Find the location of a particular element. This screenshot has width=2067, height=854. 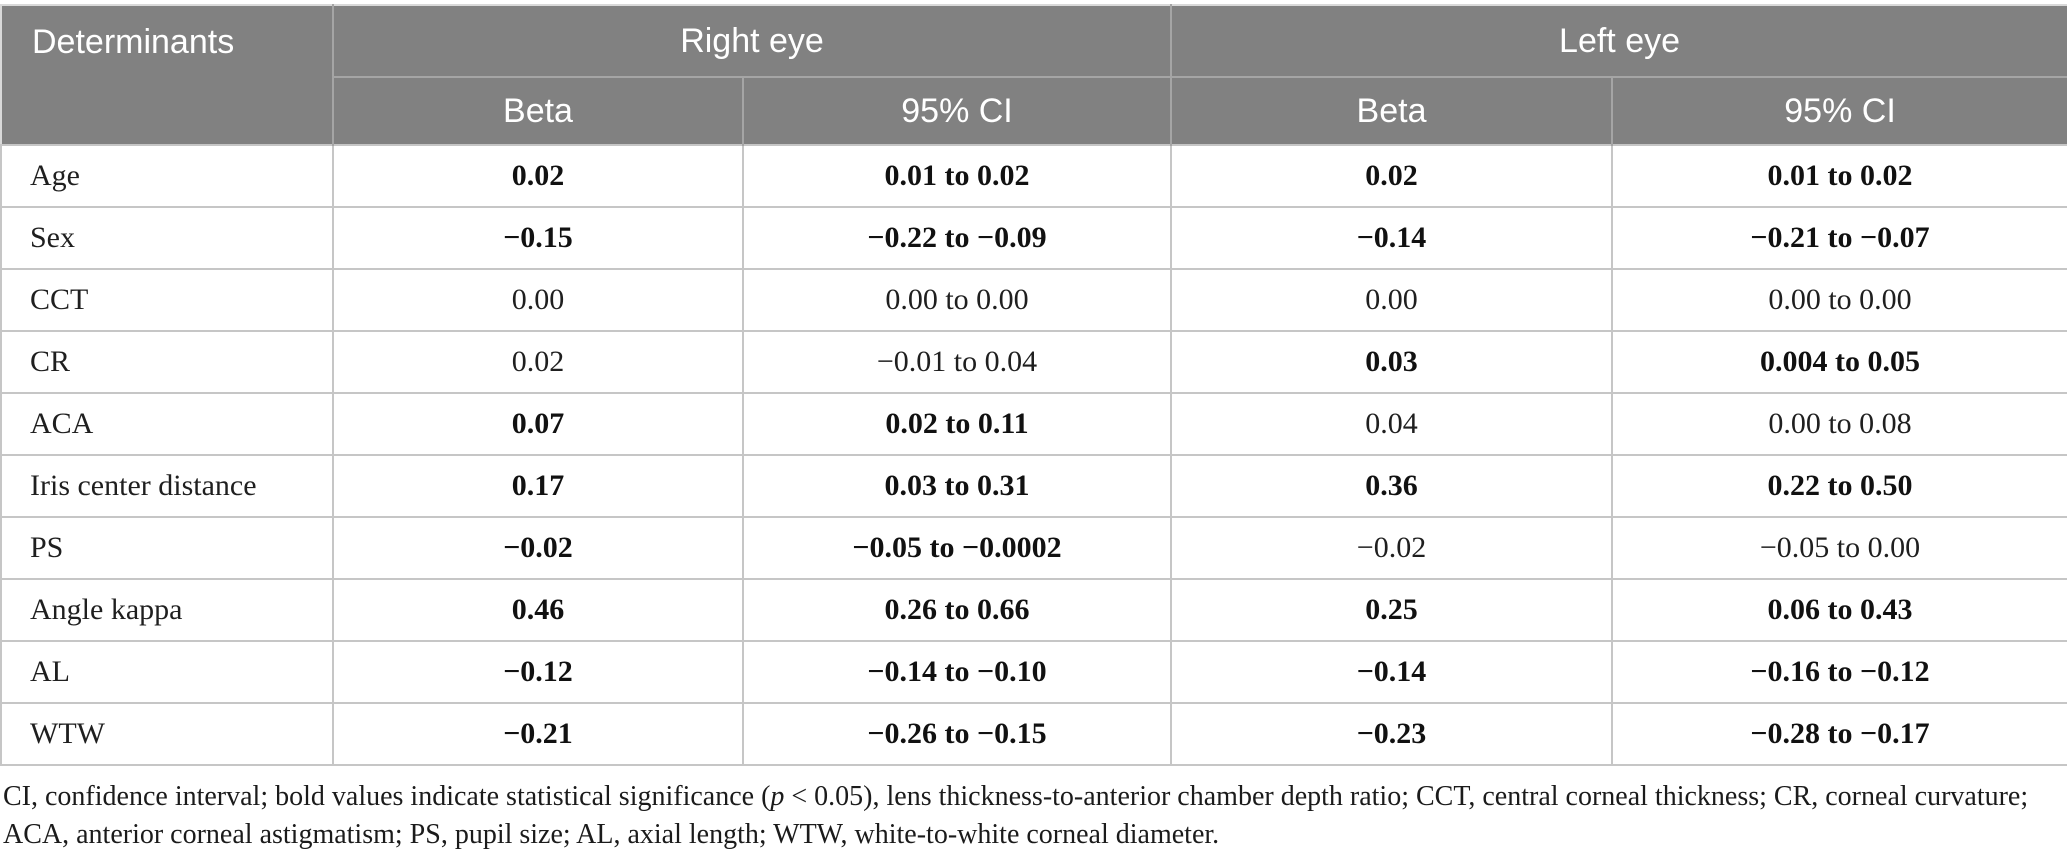

left-beta-cell: −0.23 is located at coordinates (1392, 734).